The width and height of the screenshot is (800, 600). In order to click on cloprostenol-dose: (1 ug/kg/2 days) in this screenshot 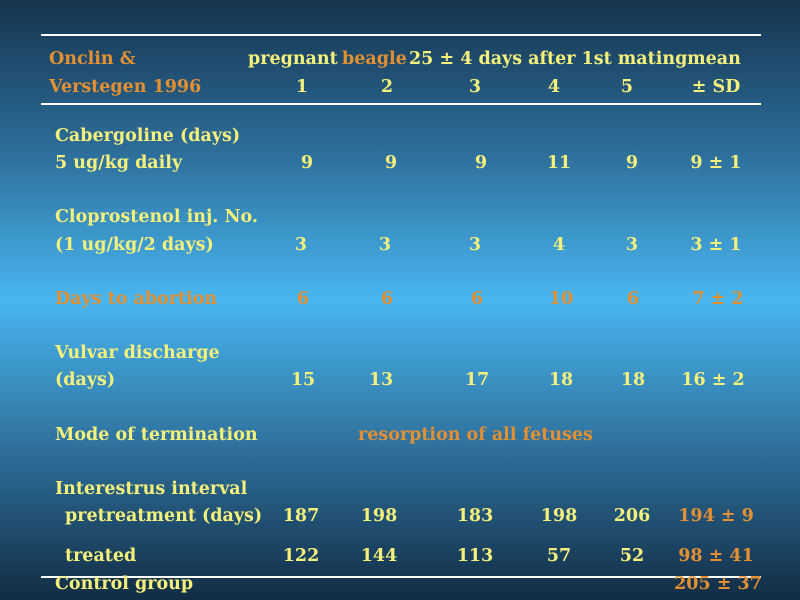, I will do `click(134, 245)`.